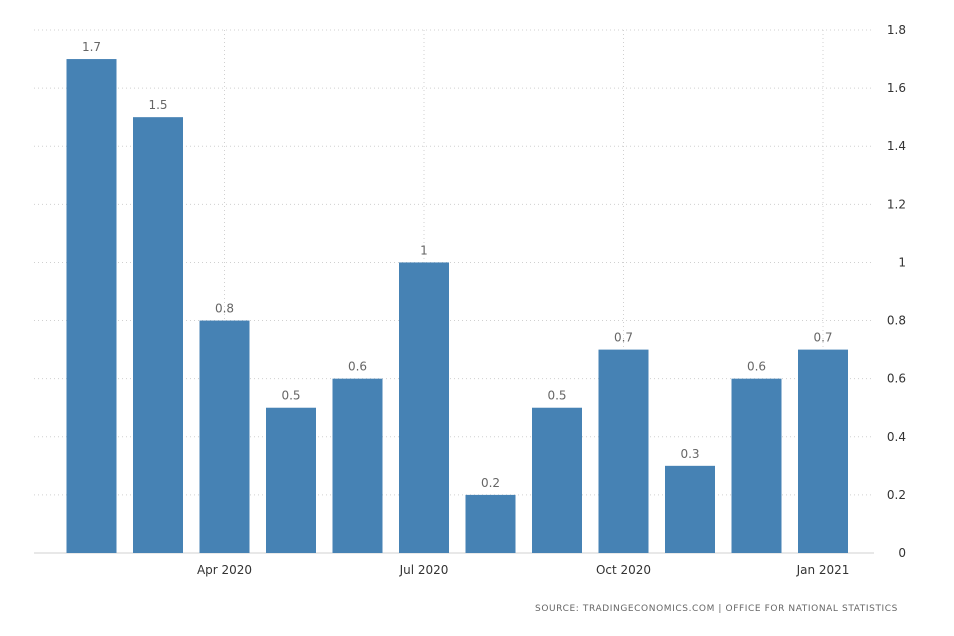 This screenshot has height=636, width=954. I want to click on bar-value-label: 0.8, so click(224, 309).